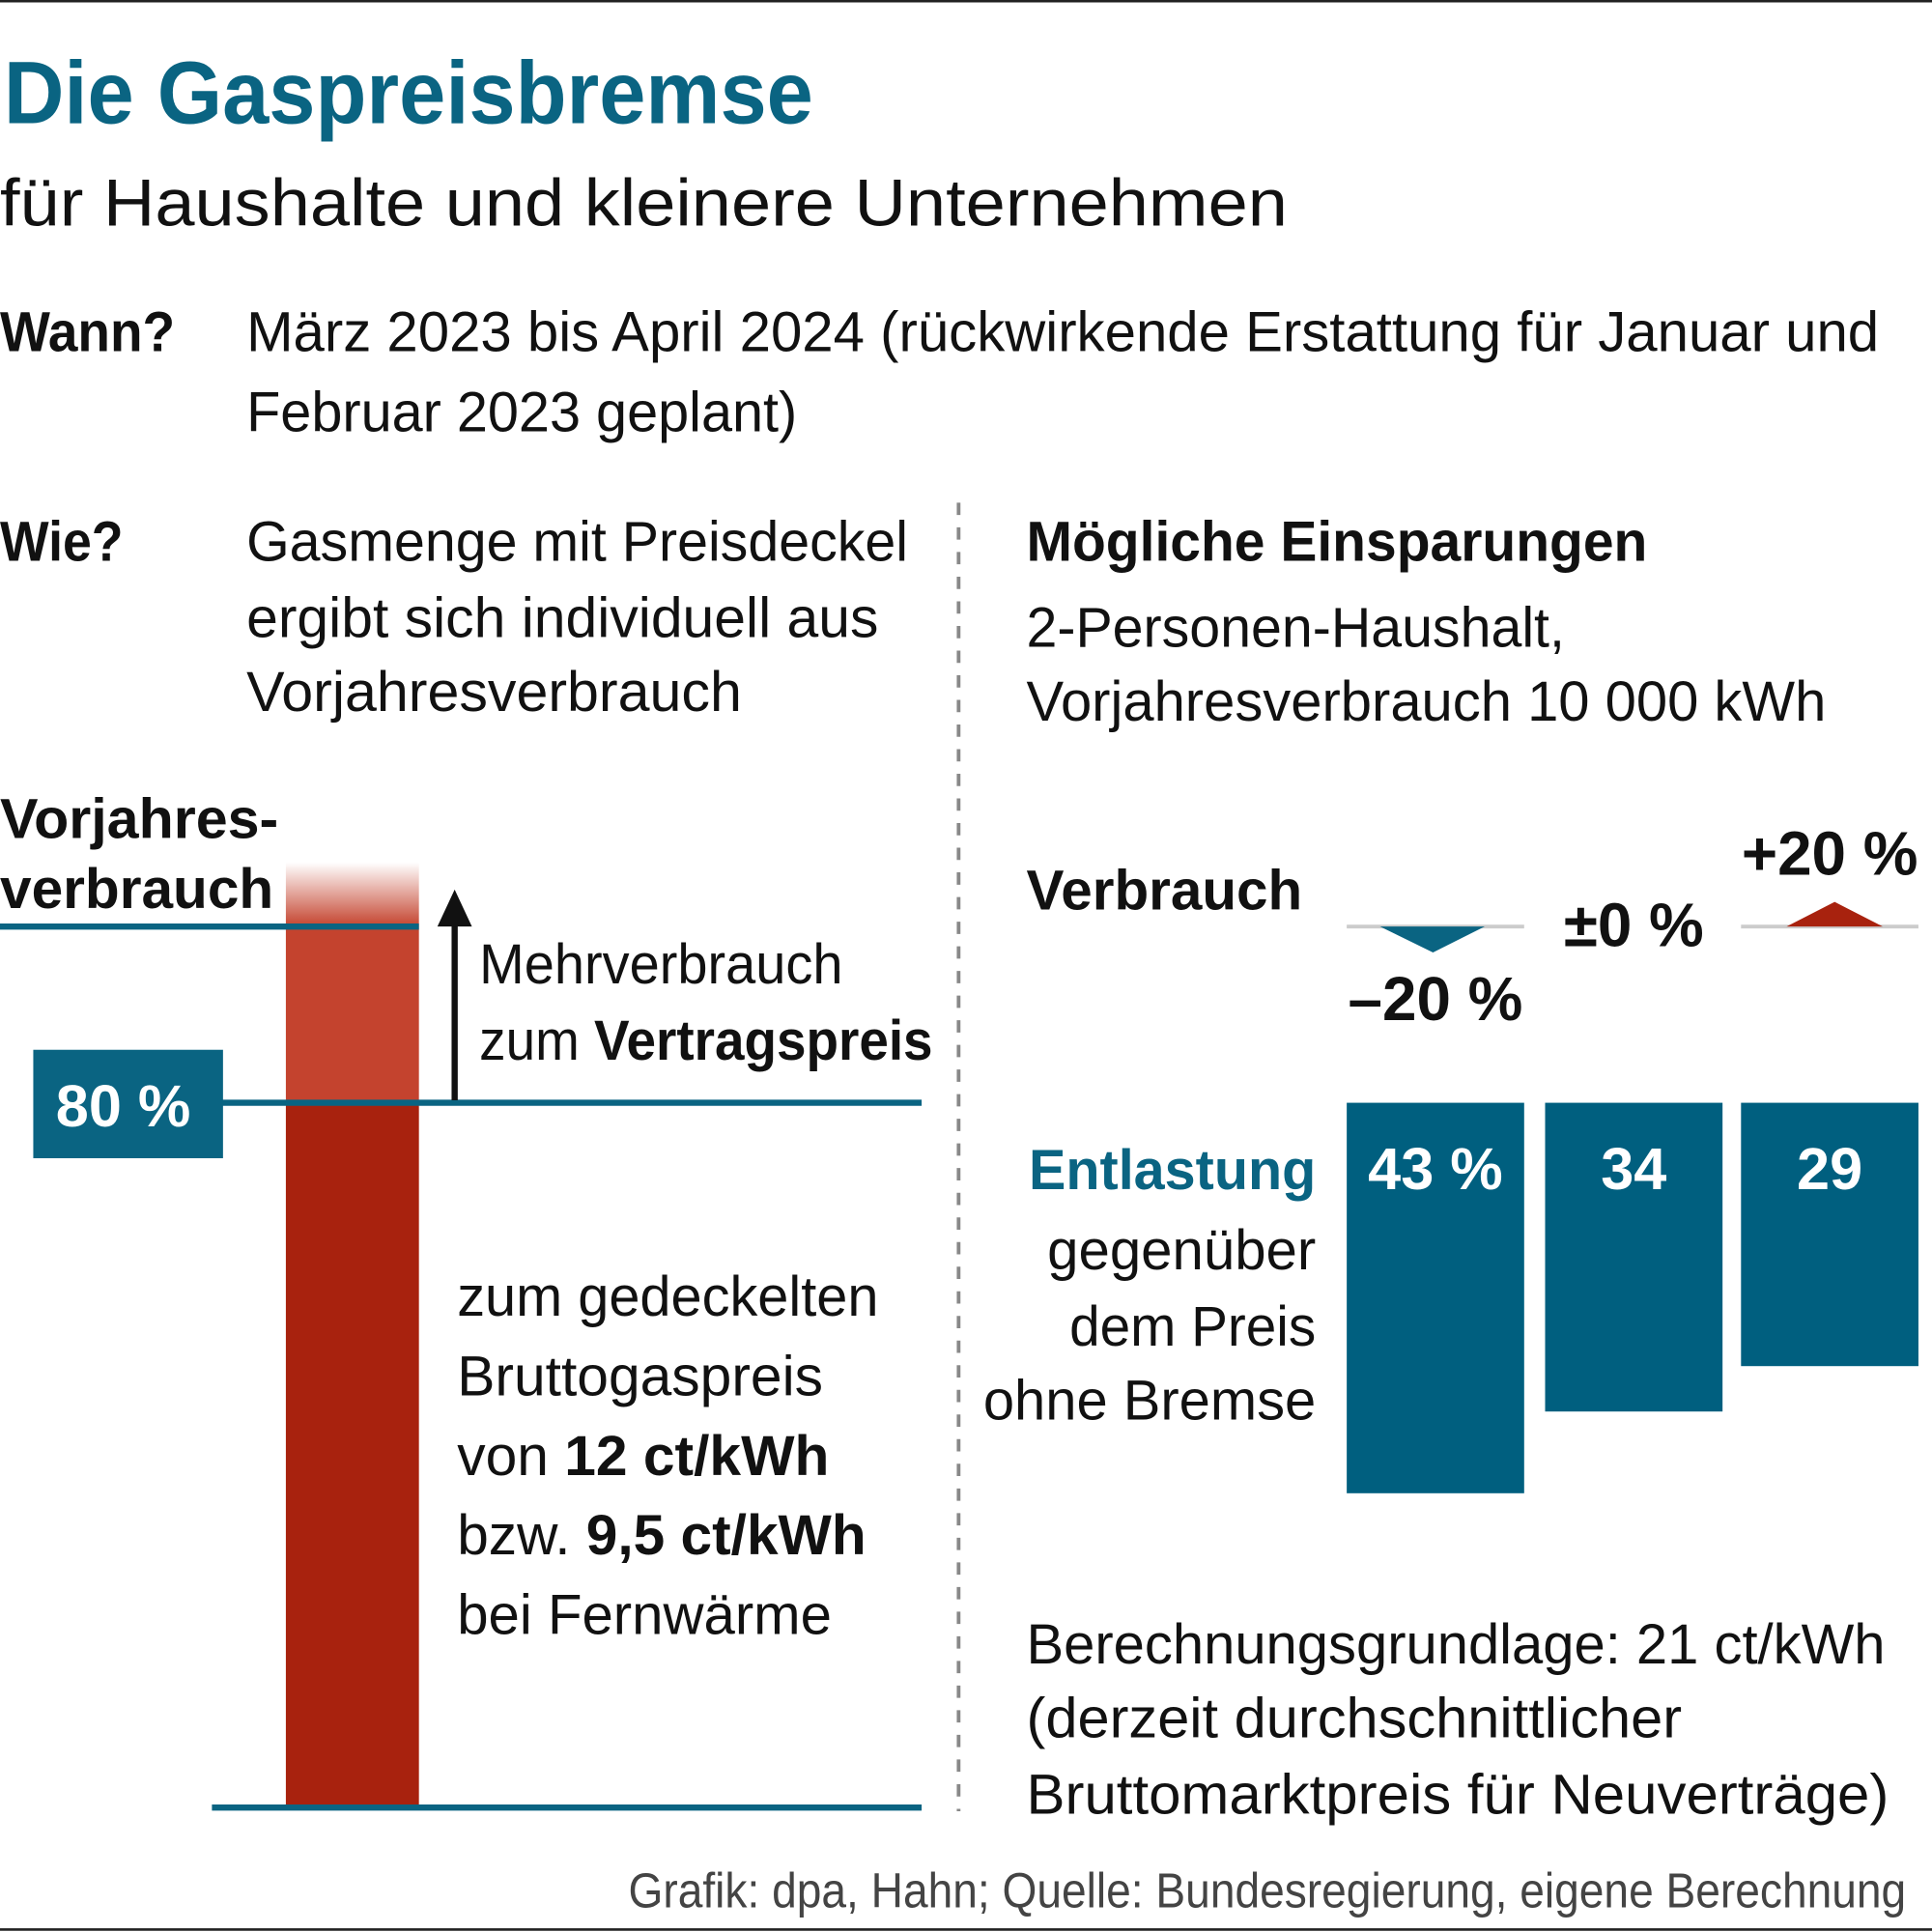 The width and height of the screenshot is (1932, 1932). I want to click on bar-extra, so click(352, 1014).